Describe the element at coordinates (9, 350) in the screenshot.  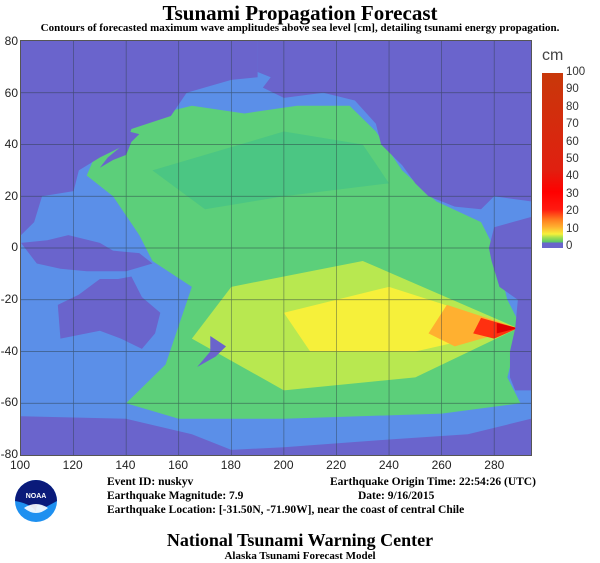
I see `y-tick-label: -40` at that location.